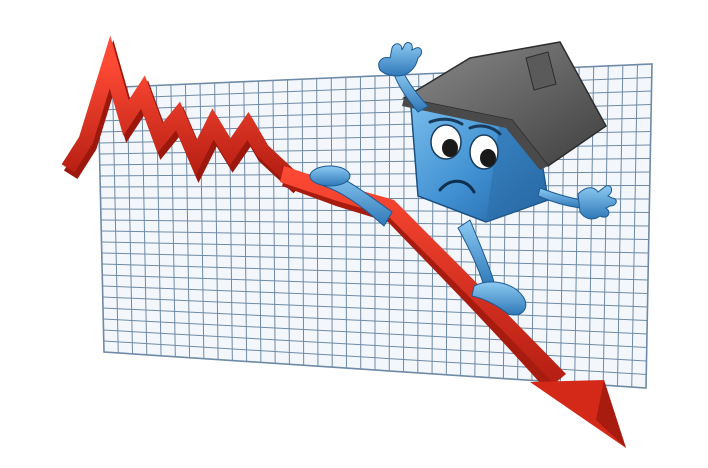  I want to click on house-brow-left, so click(446, 121).